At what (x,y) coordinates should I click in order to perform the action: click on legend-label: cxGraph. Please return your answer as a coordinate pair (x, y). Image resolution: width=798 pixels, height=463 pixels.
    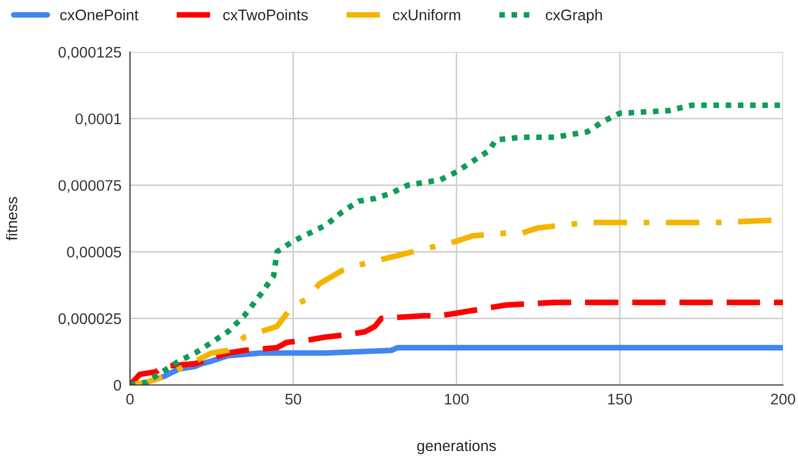
    Looking at the image, I should click on (574, 16).